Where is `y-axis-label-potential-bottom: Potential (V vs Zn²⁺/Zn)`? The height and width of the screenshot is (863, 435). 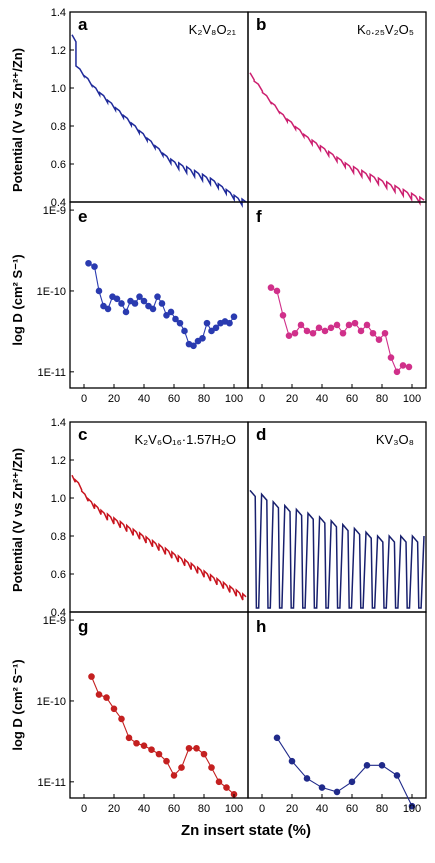
y-axis-label-potential-bottom: Potential (V vs Zn²⁺/Zn) is located at coordinates (17, 520).